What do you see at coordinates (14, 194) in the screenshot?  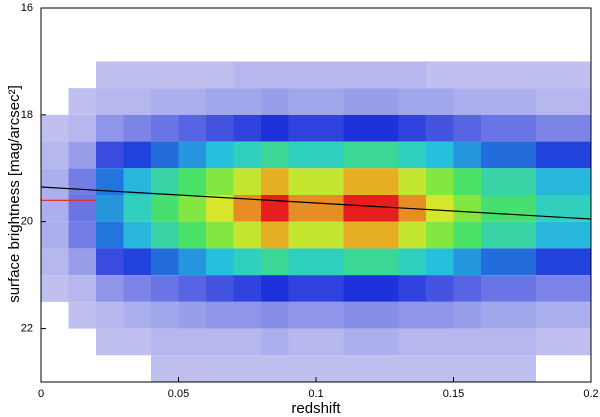 I see `y-axis-title: surface brightness [mag/arcsec²]` at bounding box center [14, 194].